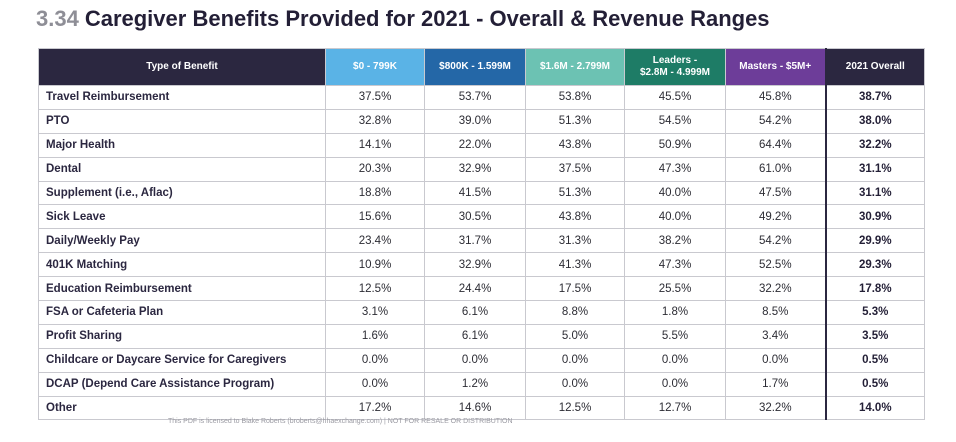  What do you see at coordinates (575, 121) in the screenshot?
I see `value-16m-2799m: 51.3%` at bounding box center [575, 121].